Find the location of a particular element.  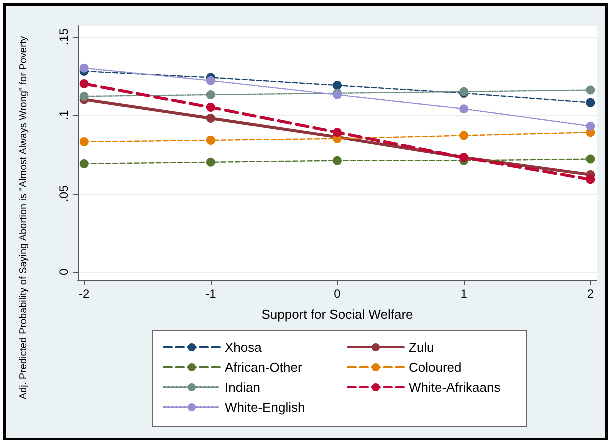

legend-label: Indian is located at coordinates (242, 387).